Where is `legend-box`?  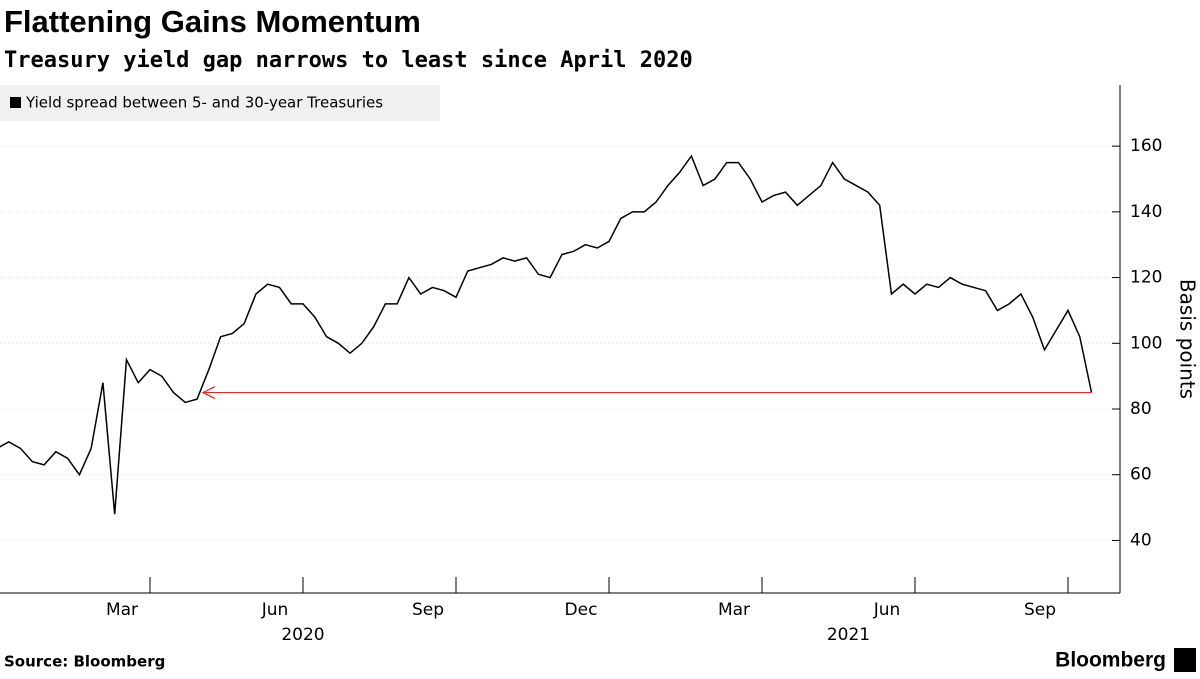
legend-box is located at coordinates (220, 103).